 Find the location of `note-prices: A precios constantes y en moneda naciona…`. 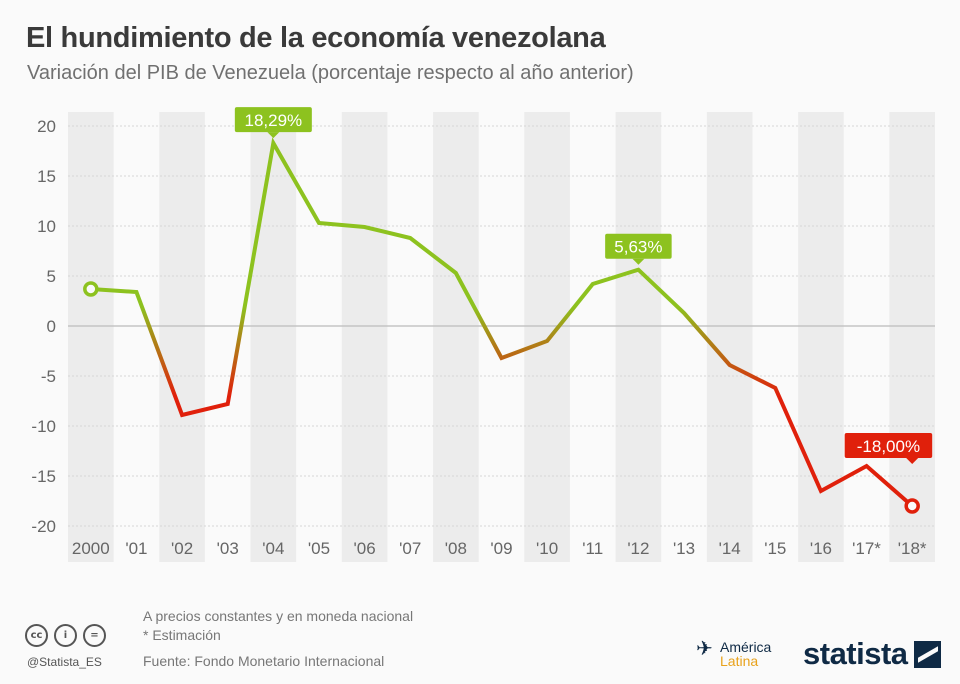

note-prices: A precios constantes y en moneda naciona… is located at coordinates (278, 616).